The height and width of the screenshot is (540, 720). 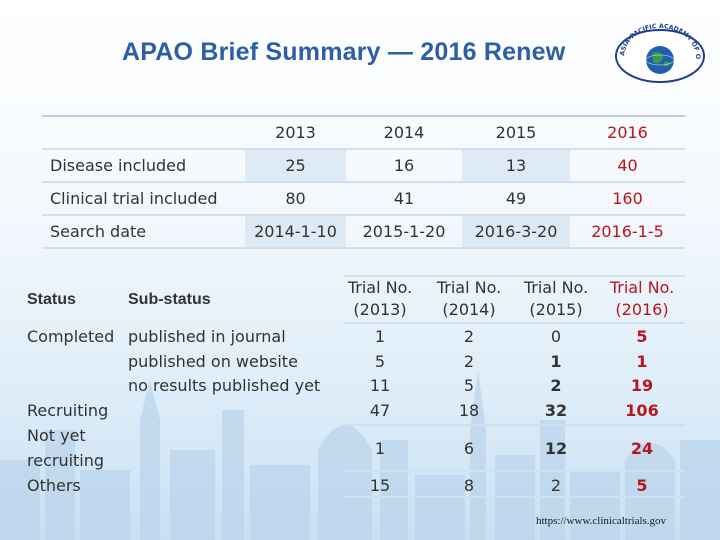 What do you see at coordinates (66, 460) in the screenshot?
I see `not-yet-label-line2: recruiting` at bounding box center [66, 460].